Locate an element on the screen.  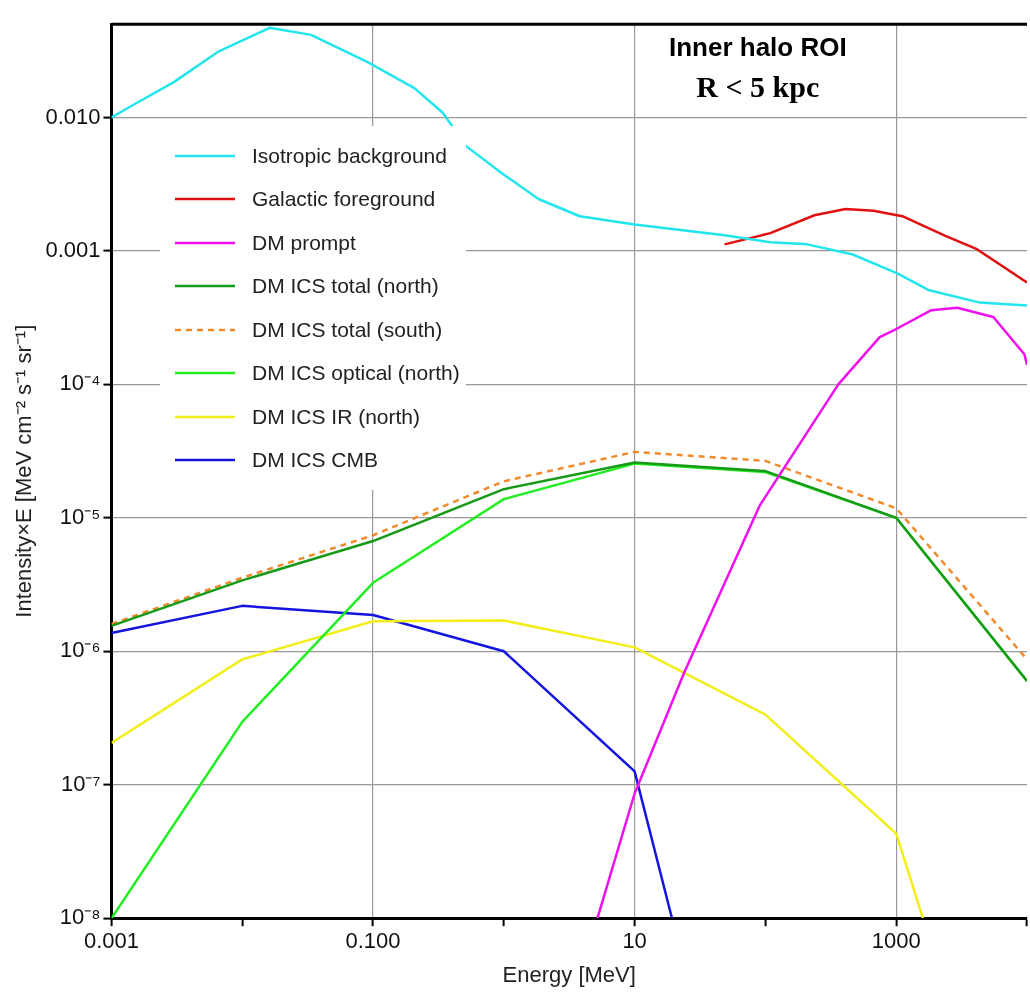
x-tick-label: 10 is located at coordinates (634, 941).